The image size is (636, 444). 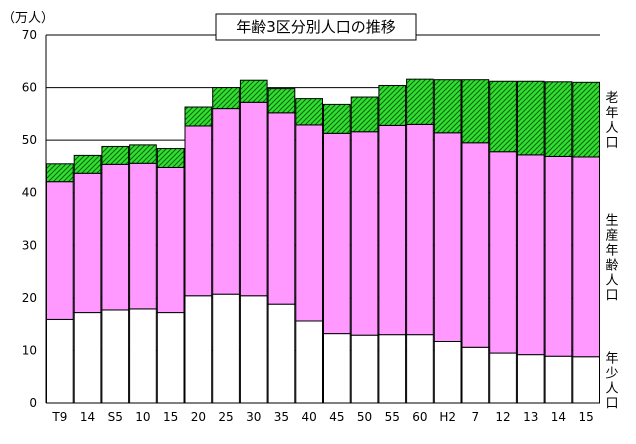 I want to click on x-tick-label: 30, so click(x=253, y=417).